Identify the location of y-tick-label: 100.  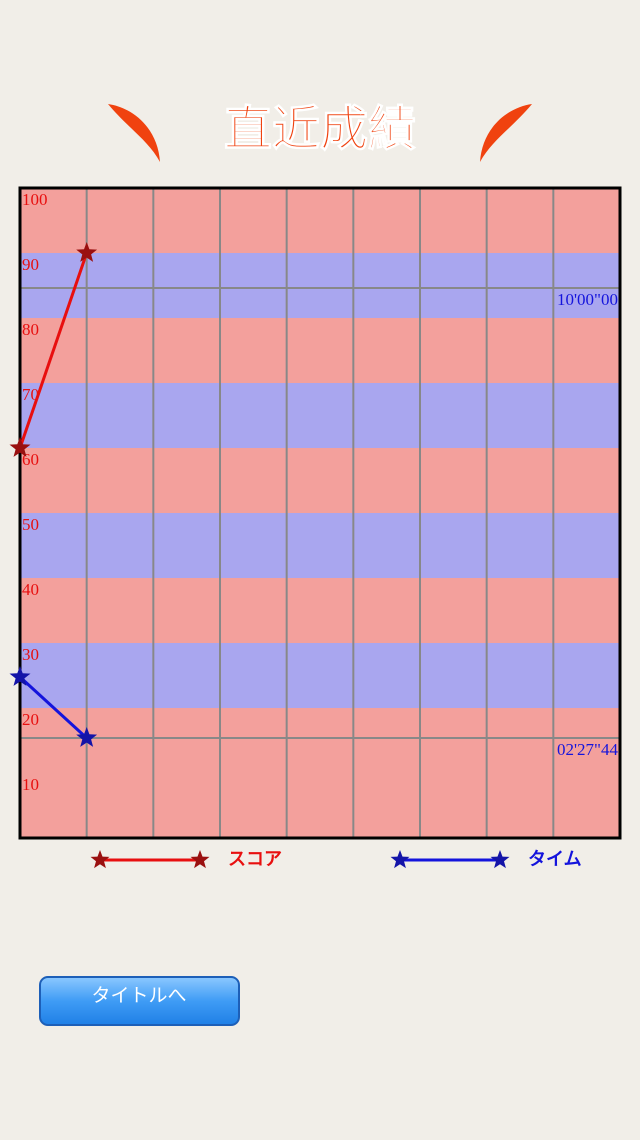
(35, 199).